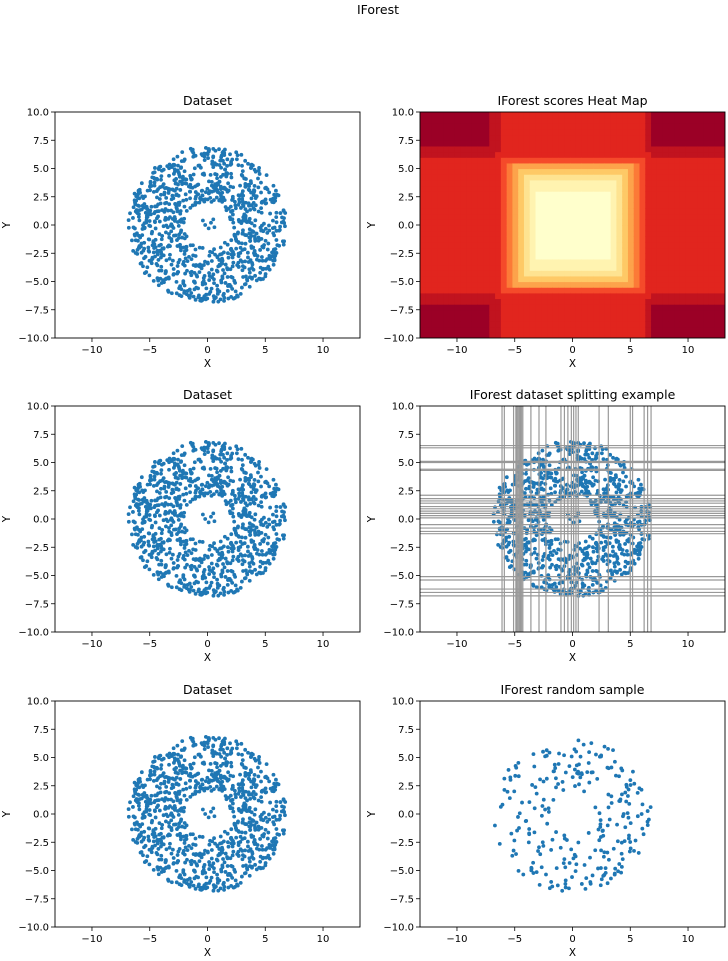 This screenshot has width=728, height=961. Describe the element at coordinates (149, 350) in the screenshot. I see `x-tick-label: −5` at that location.